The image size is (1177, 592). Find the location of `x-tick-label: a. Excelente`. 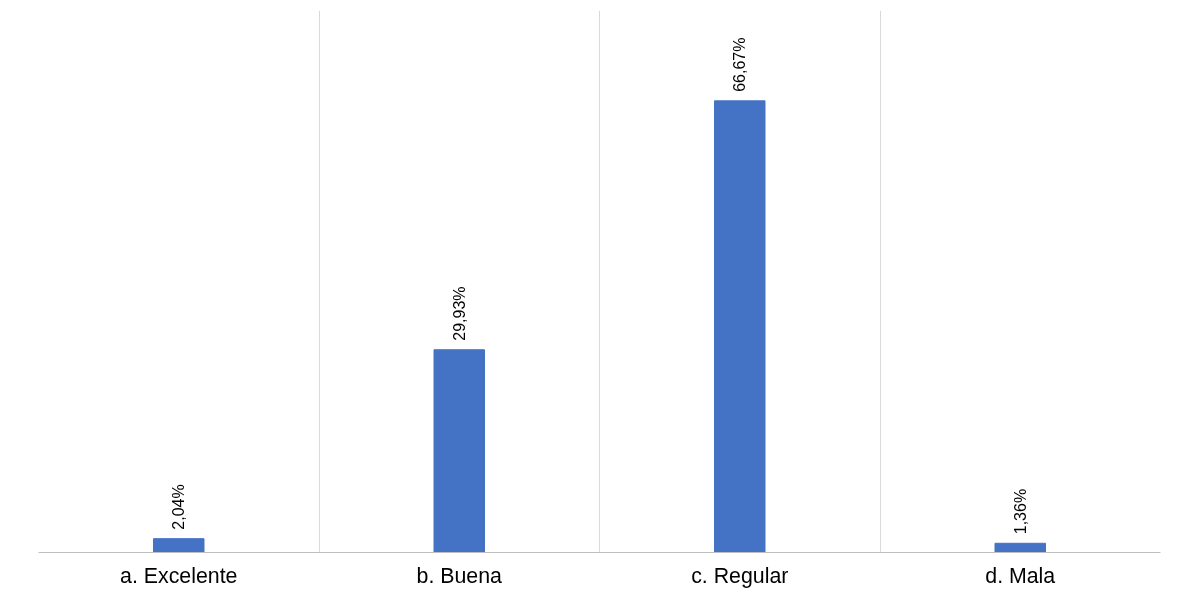

x-tick-label: a. Excelente is located at coordinates (179, 575).